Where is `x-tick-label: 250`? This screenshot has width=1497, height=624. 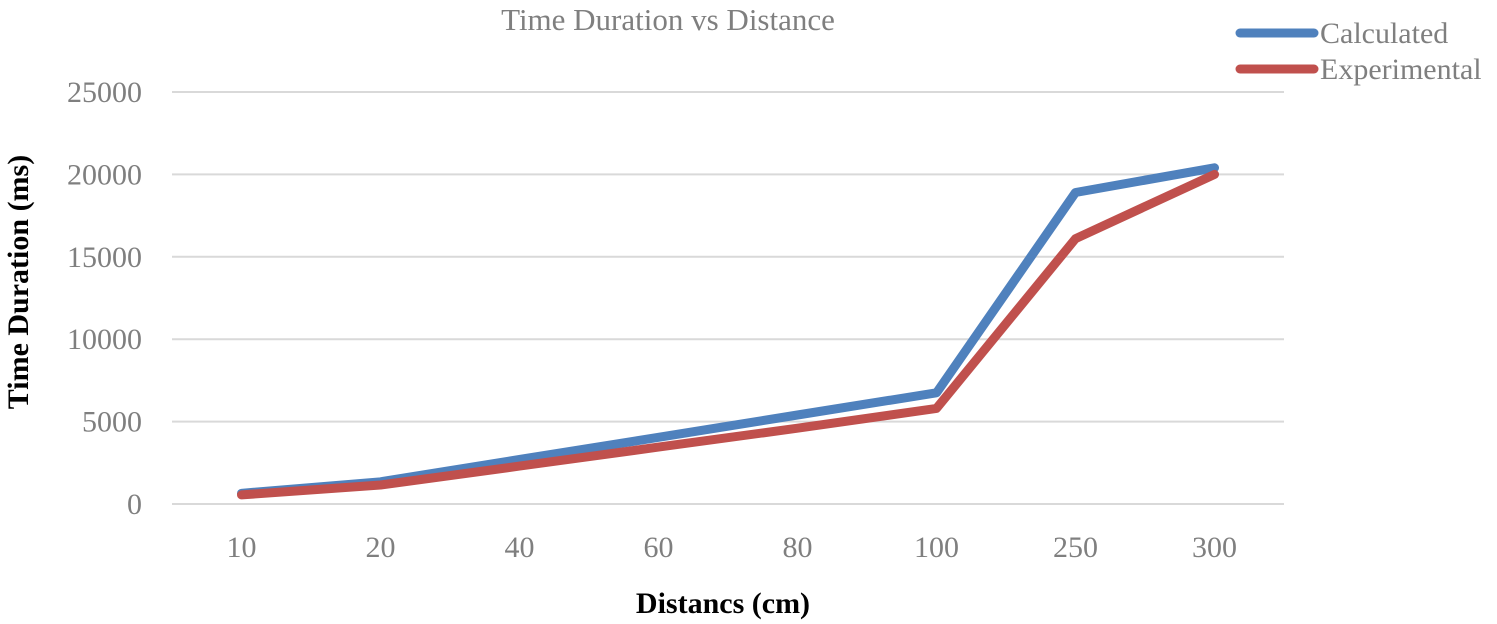
x-tick-label: 250 is located at coordinates (1075, 547).